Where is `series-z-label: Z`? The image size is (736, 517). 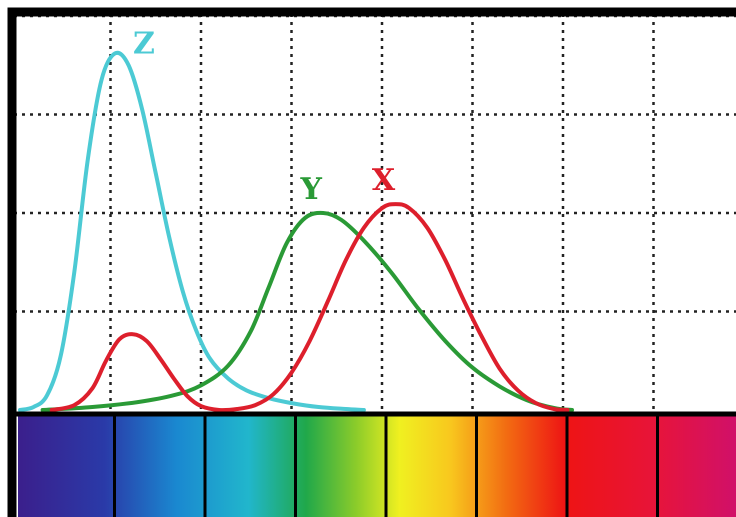 series-z-label: Z is located at coordinates (144, 43).